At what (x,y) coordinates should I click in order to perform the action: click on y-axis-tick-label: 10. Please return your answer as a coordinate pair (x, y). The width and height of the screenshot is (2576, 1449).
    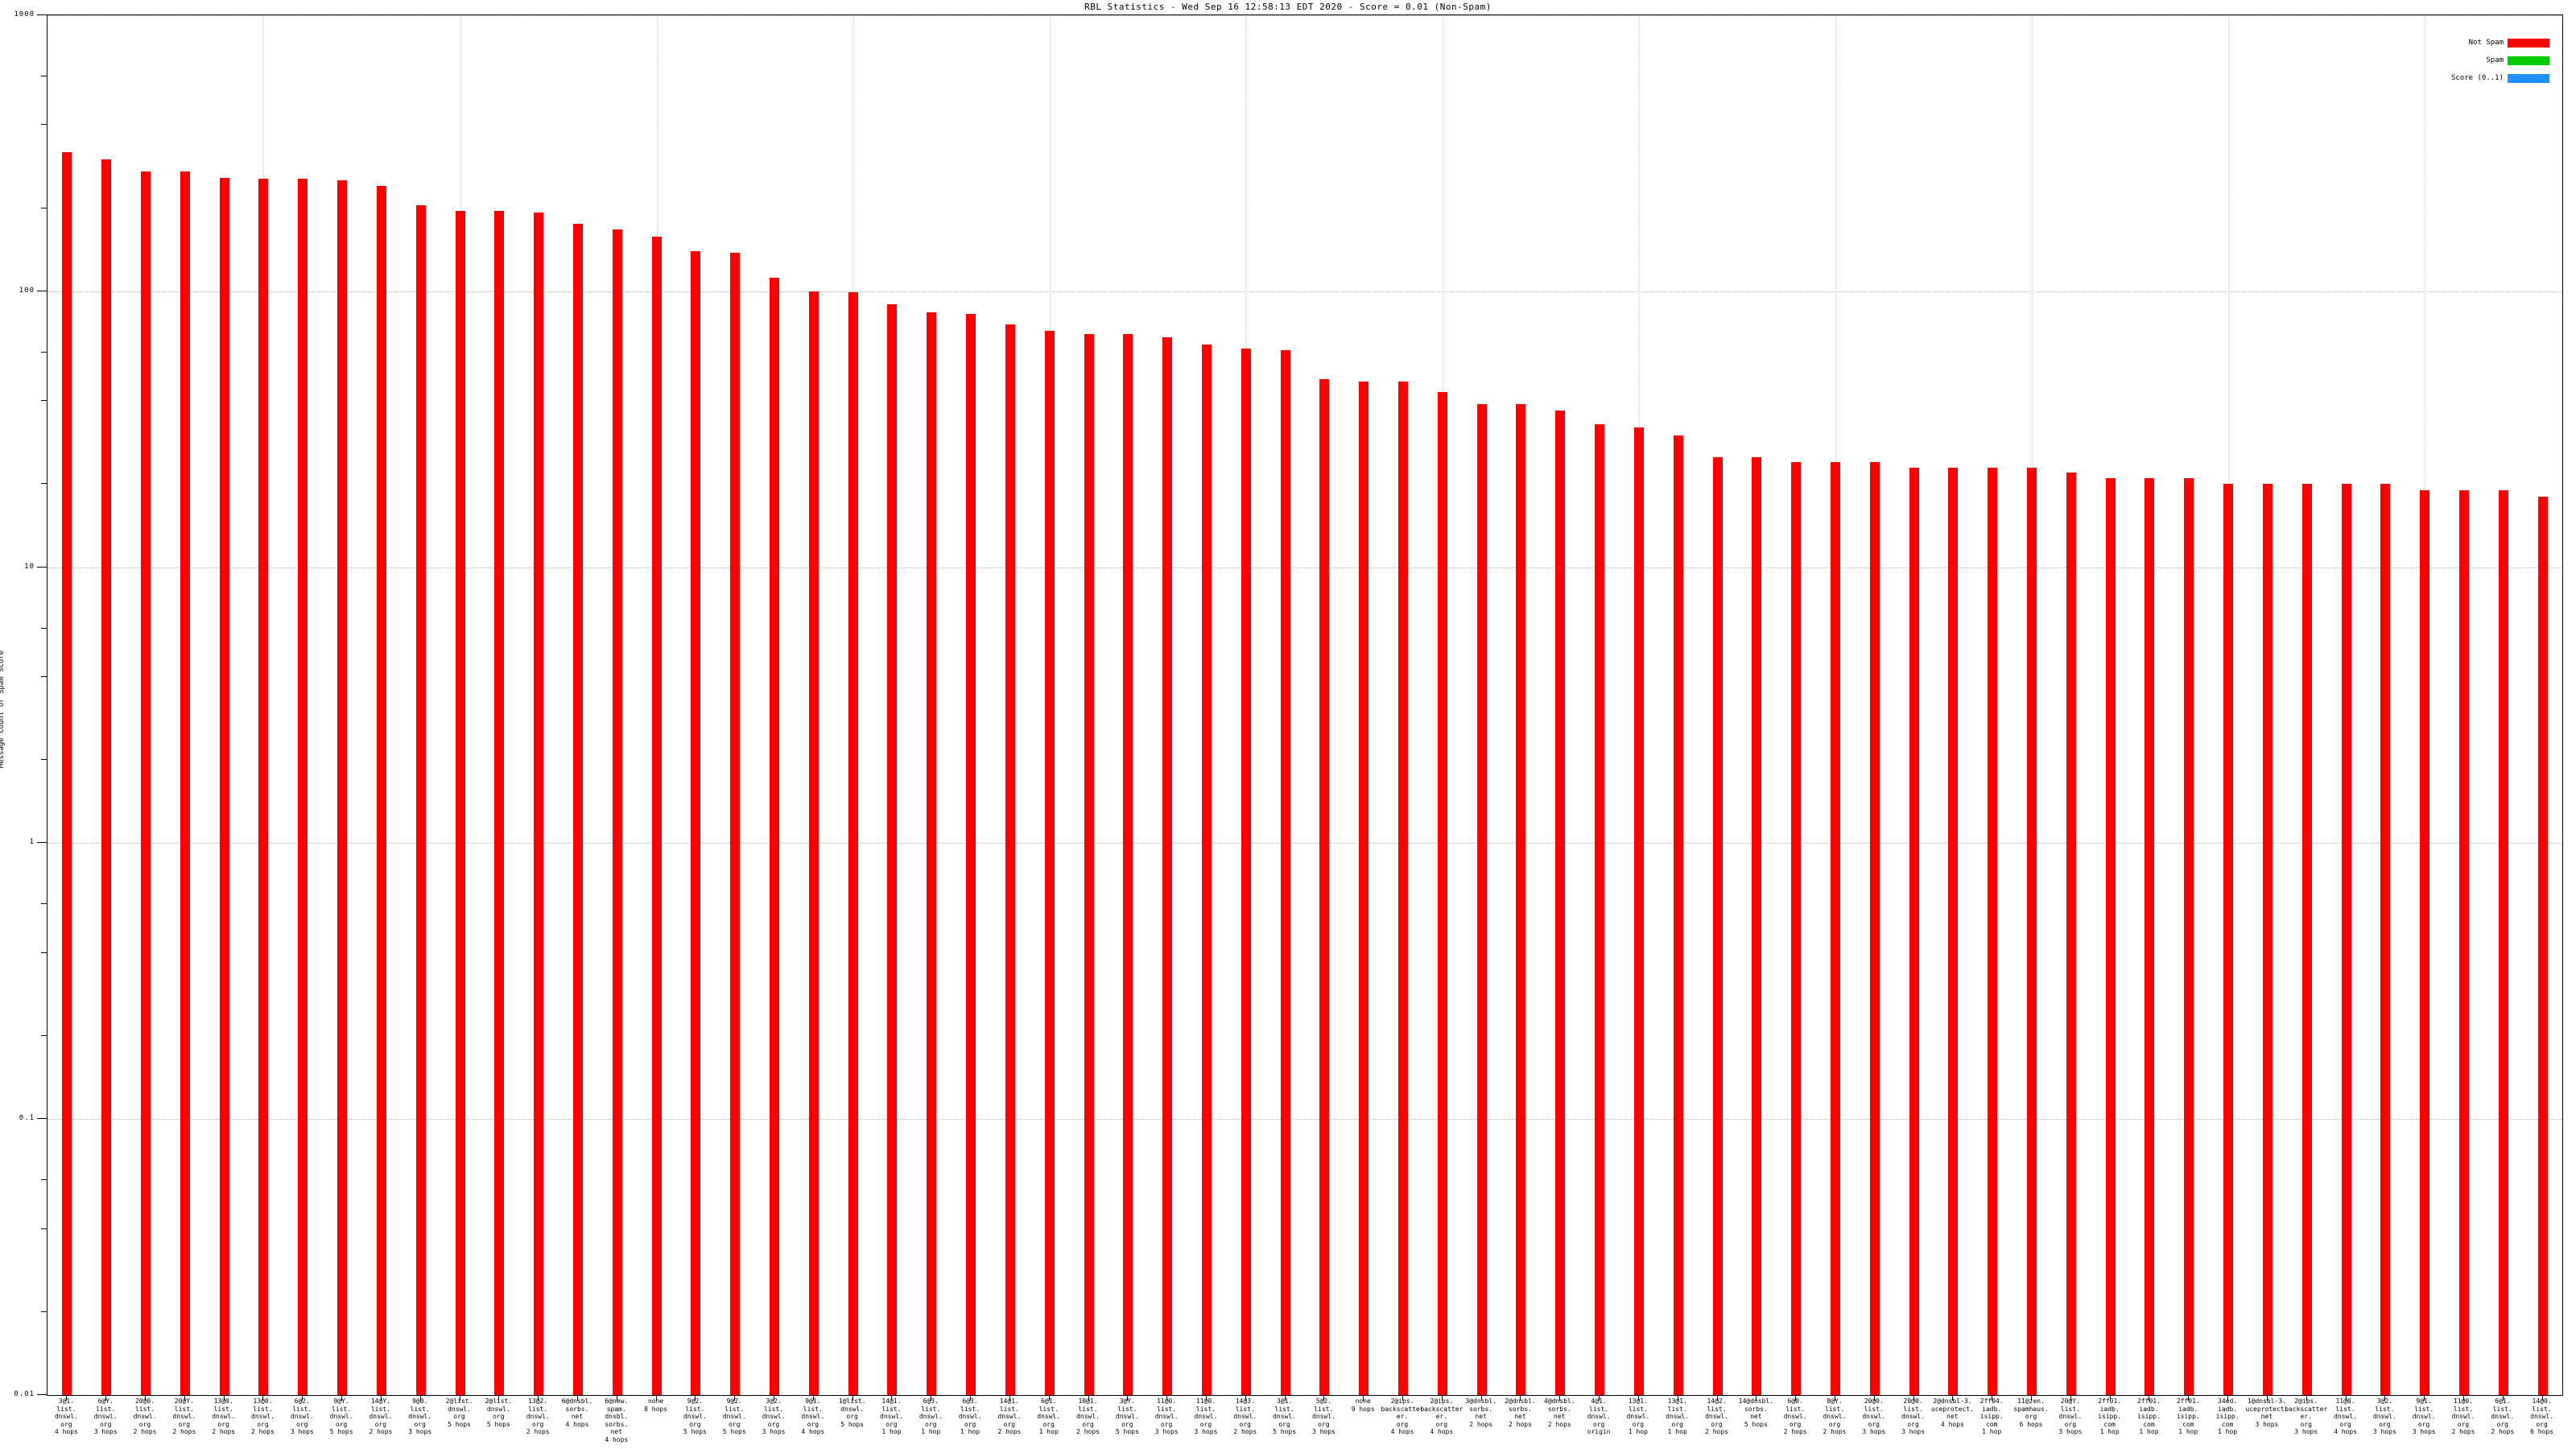
    Looking at the image, I should click on (29, 566).